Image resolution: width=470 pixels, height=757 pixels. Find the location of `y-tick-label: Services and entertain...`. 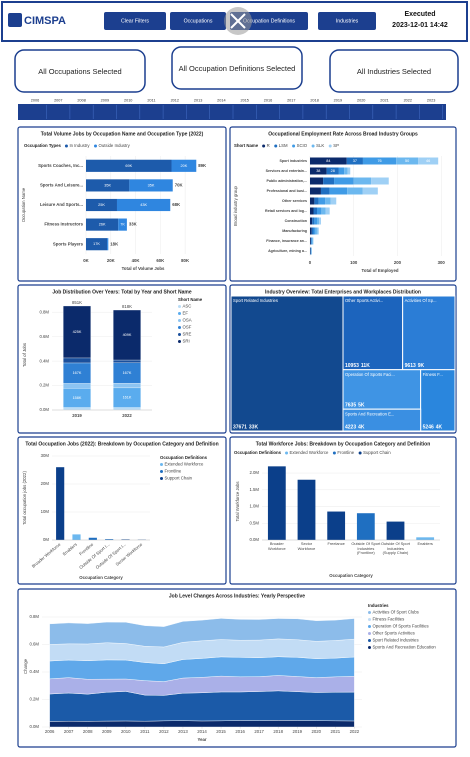

y-tick-label: Services and entertain... is located at coordinates (286, 171).